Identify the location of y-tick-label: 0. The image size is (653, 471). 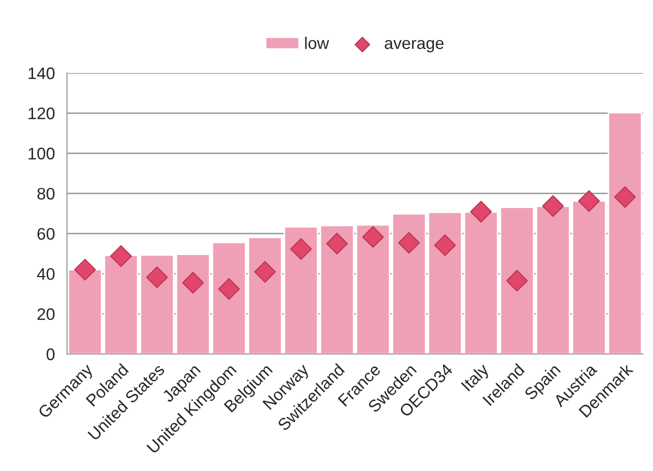
(50, 354).